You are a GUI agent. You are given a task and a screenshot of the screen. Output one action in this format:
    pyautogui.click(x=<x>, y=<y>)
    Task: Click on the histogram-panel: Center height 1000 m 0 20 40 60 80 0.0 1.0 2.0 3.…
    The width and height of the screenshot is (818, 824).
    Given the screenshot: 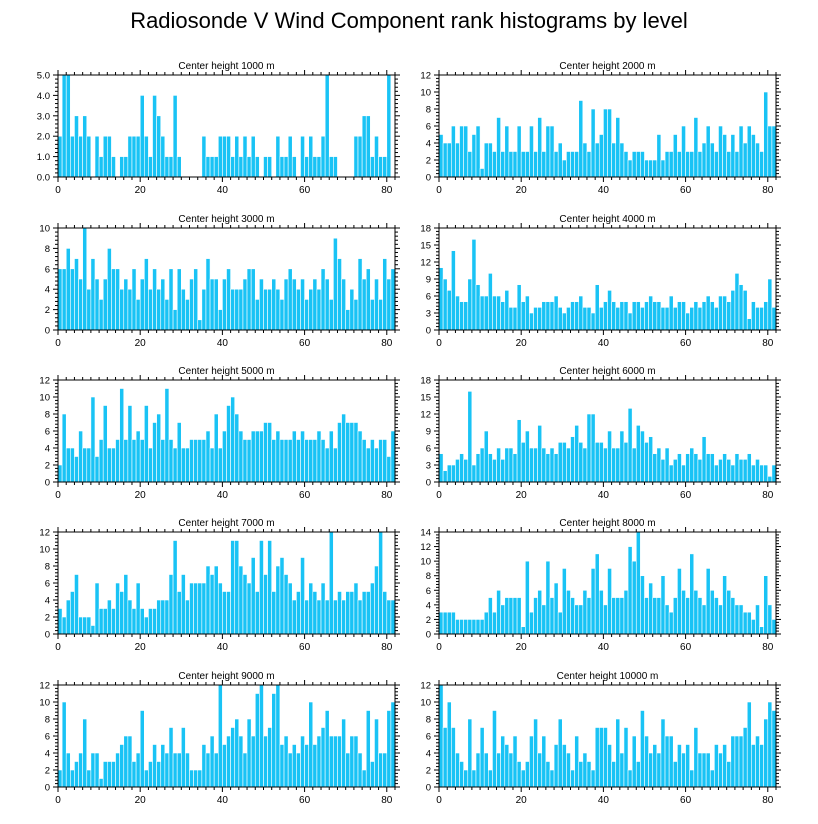 What is the action you would take?
    pyautogui.click(x=218, y=128)
    